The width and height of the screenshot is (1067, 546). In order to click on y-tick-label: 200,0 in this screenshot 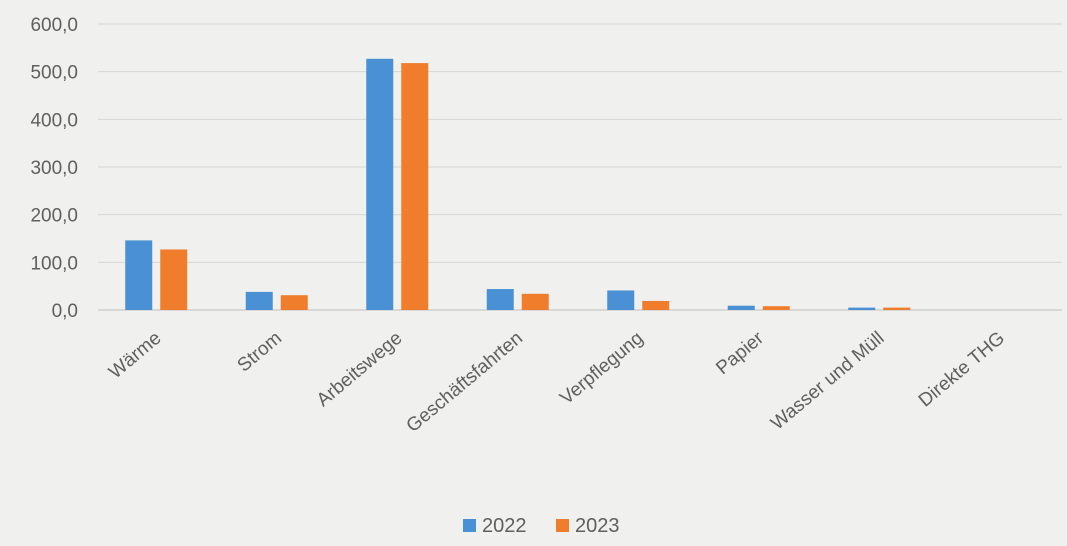, I will do `click(54, 216)`.